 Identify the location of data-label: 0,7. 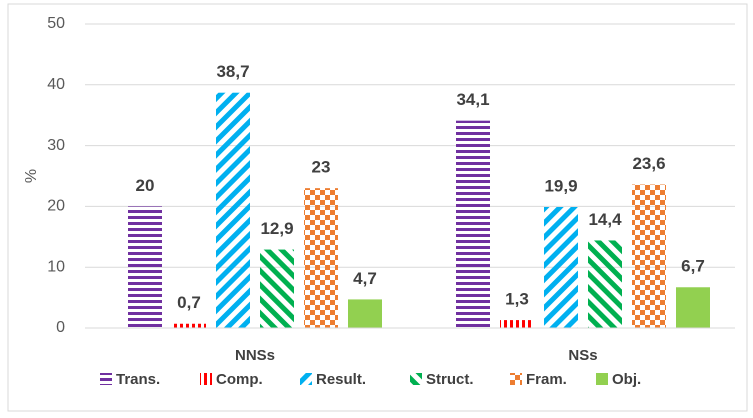
(189, 302).